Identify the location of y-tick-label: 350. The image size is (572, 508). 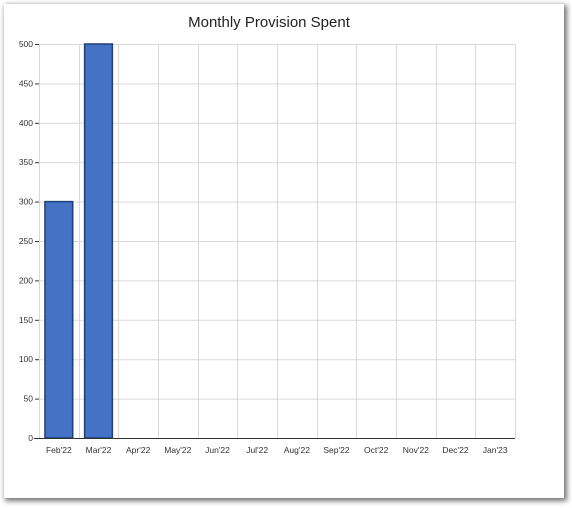
(26, 162).